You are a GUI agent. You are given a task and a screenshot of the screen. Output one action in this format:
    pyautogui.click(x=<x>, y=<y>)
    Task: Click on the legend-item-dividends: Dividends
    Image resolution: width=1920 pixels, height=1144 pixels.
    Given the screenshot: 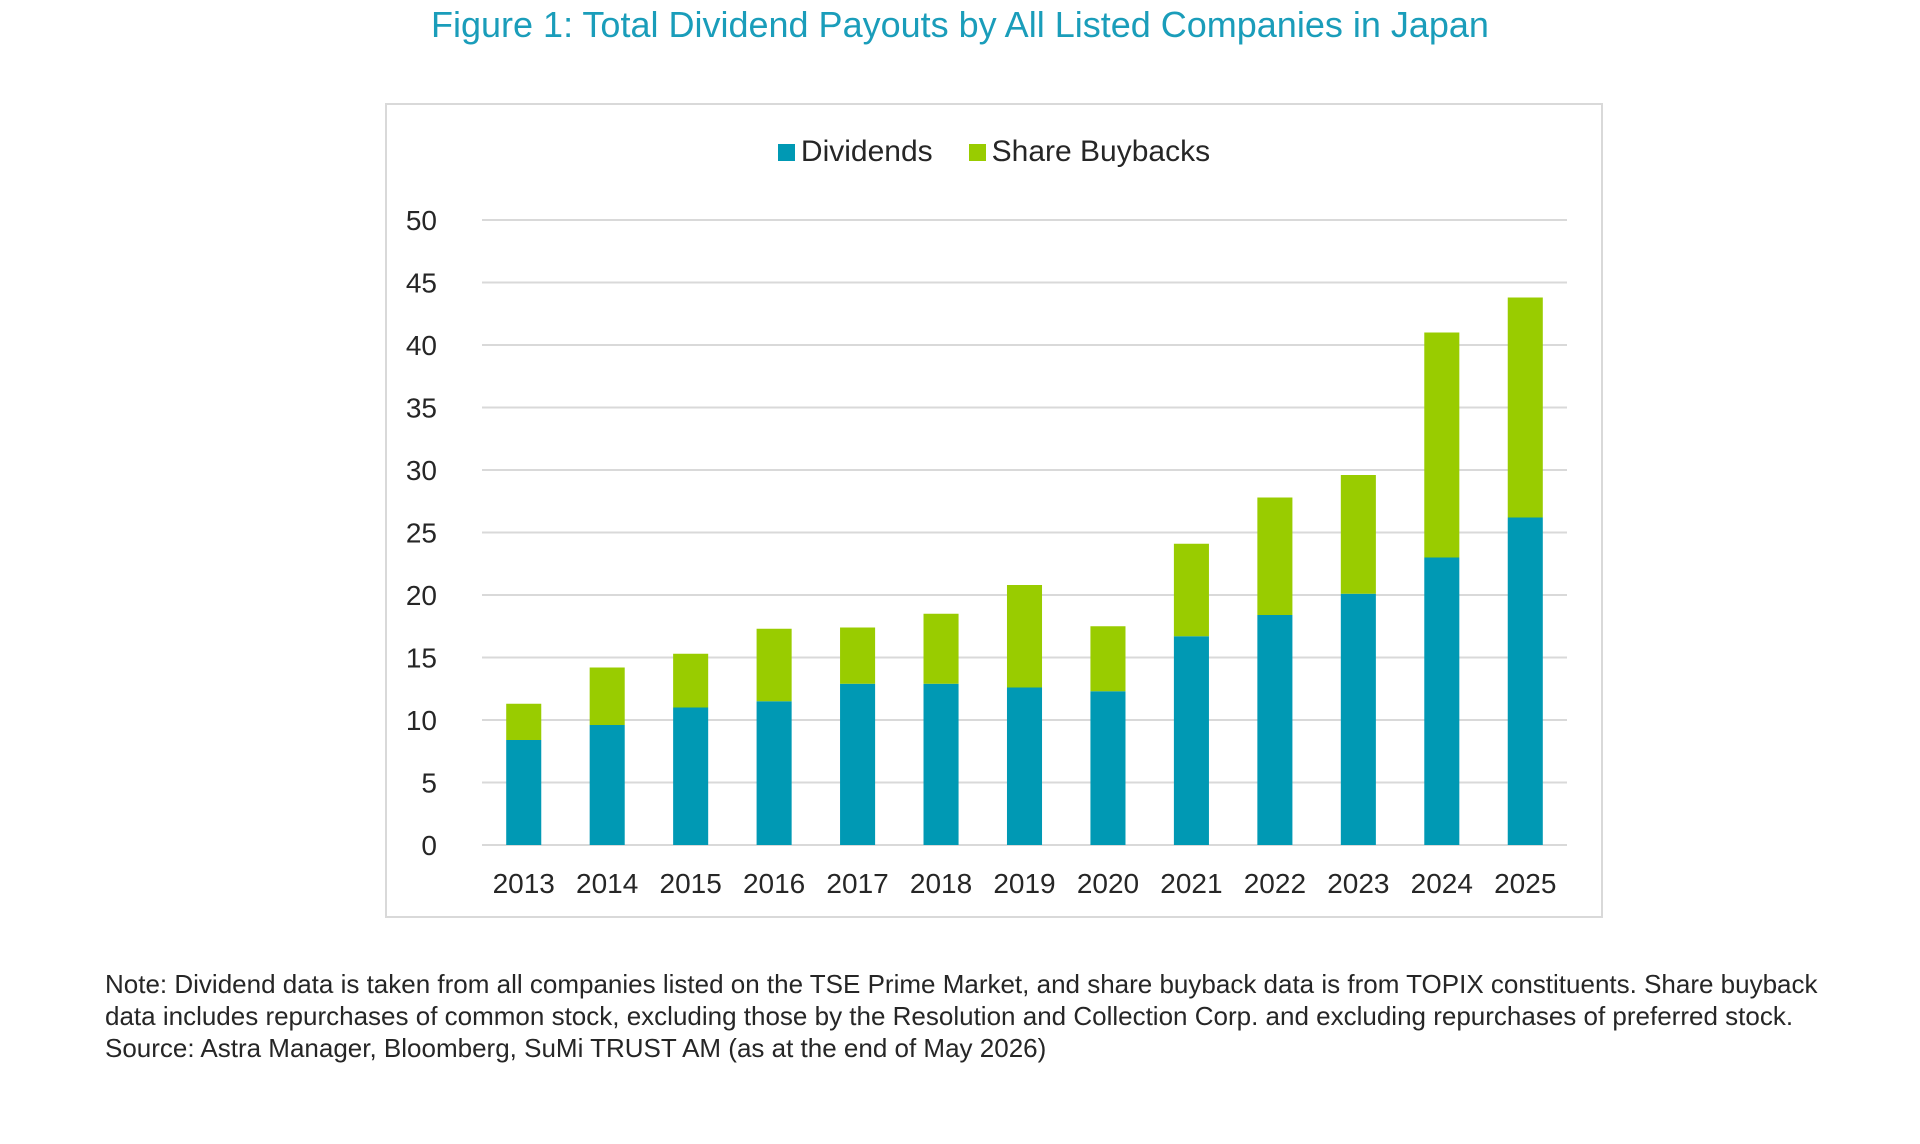 What is the action you would take?
    pyautogui.click(x=855, y=152)
    